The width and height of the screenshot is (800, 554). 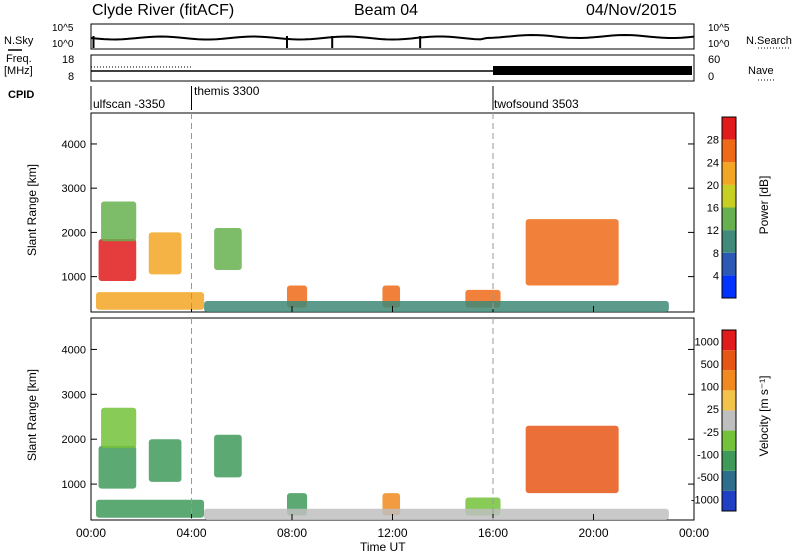 I want to click on velocity-ylabel: Slant Range [km], so click(x=32, y=415).